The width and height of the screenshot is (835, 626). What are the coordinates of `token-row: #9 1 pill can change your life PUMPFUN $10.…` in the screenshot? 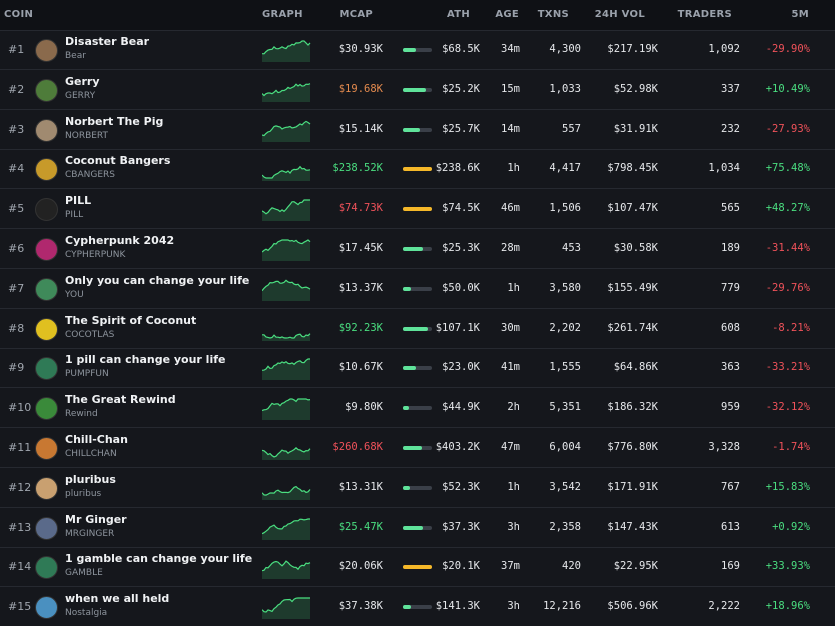 It's located at (417, 368).